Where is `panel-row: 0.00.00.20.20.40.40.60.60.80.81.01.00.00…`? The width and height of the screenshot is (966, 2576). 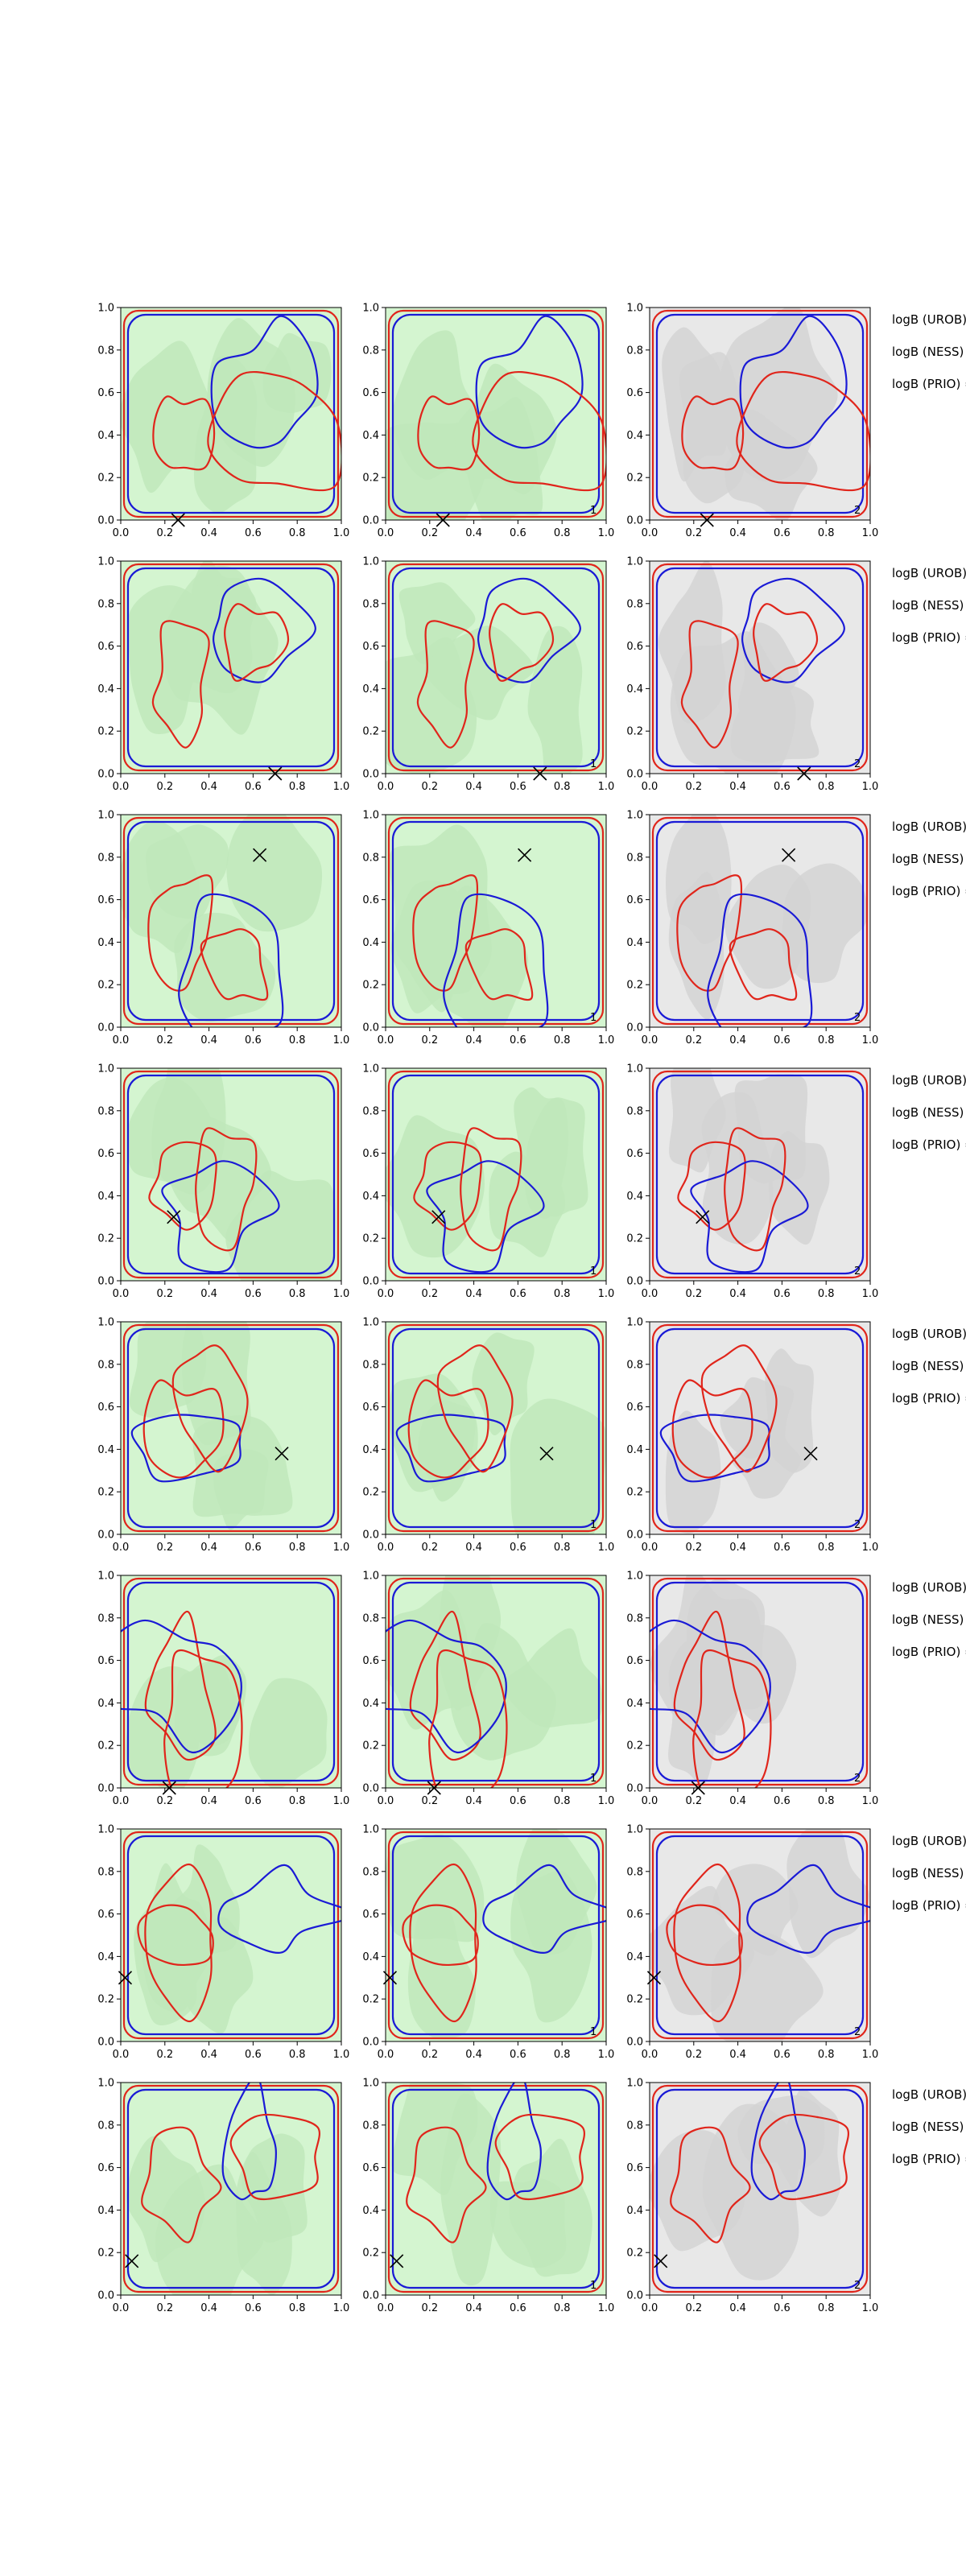 panel-row: 0.00.00.20.20.40.40.60.60.80.81.01.00.00… is located at coordinates (531, 1943).